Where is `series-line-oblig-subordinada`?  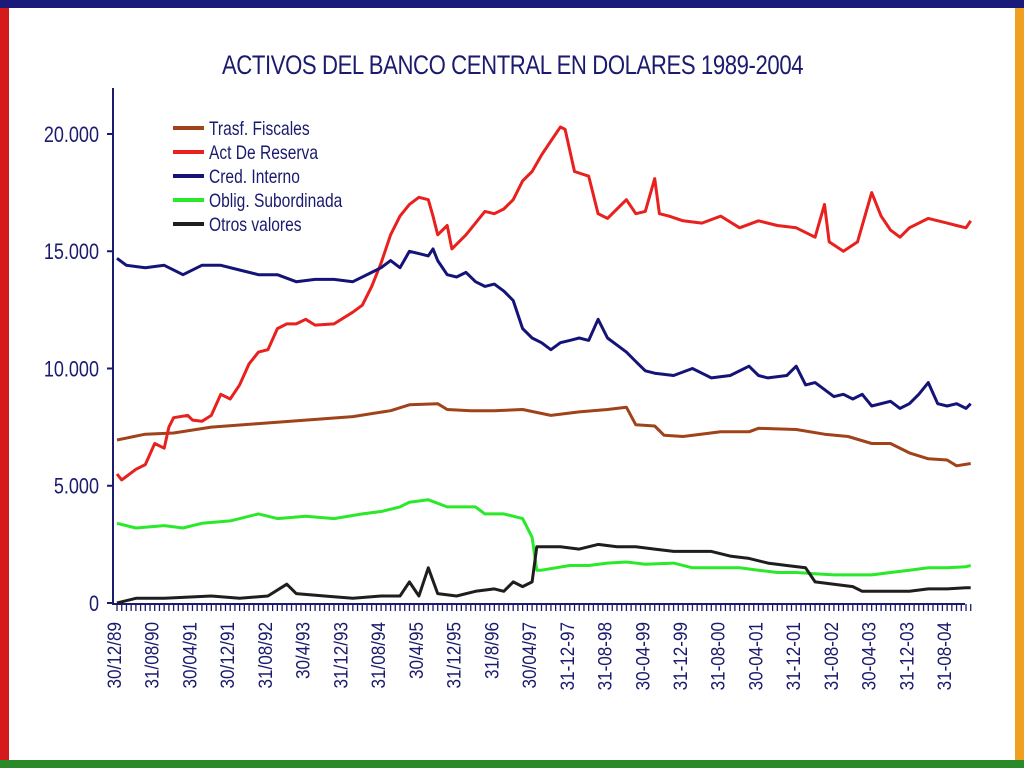
series-line-oblig-subordinada is located at coordinates (544, 537).